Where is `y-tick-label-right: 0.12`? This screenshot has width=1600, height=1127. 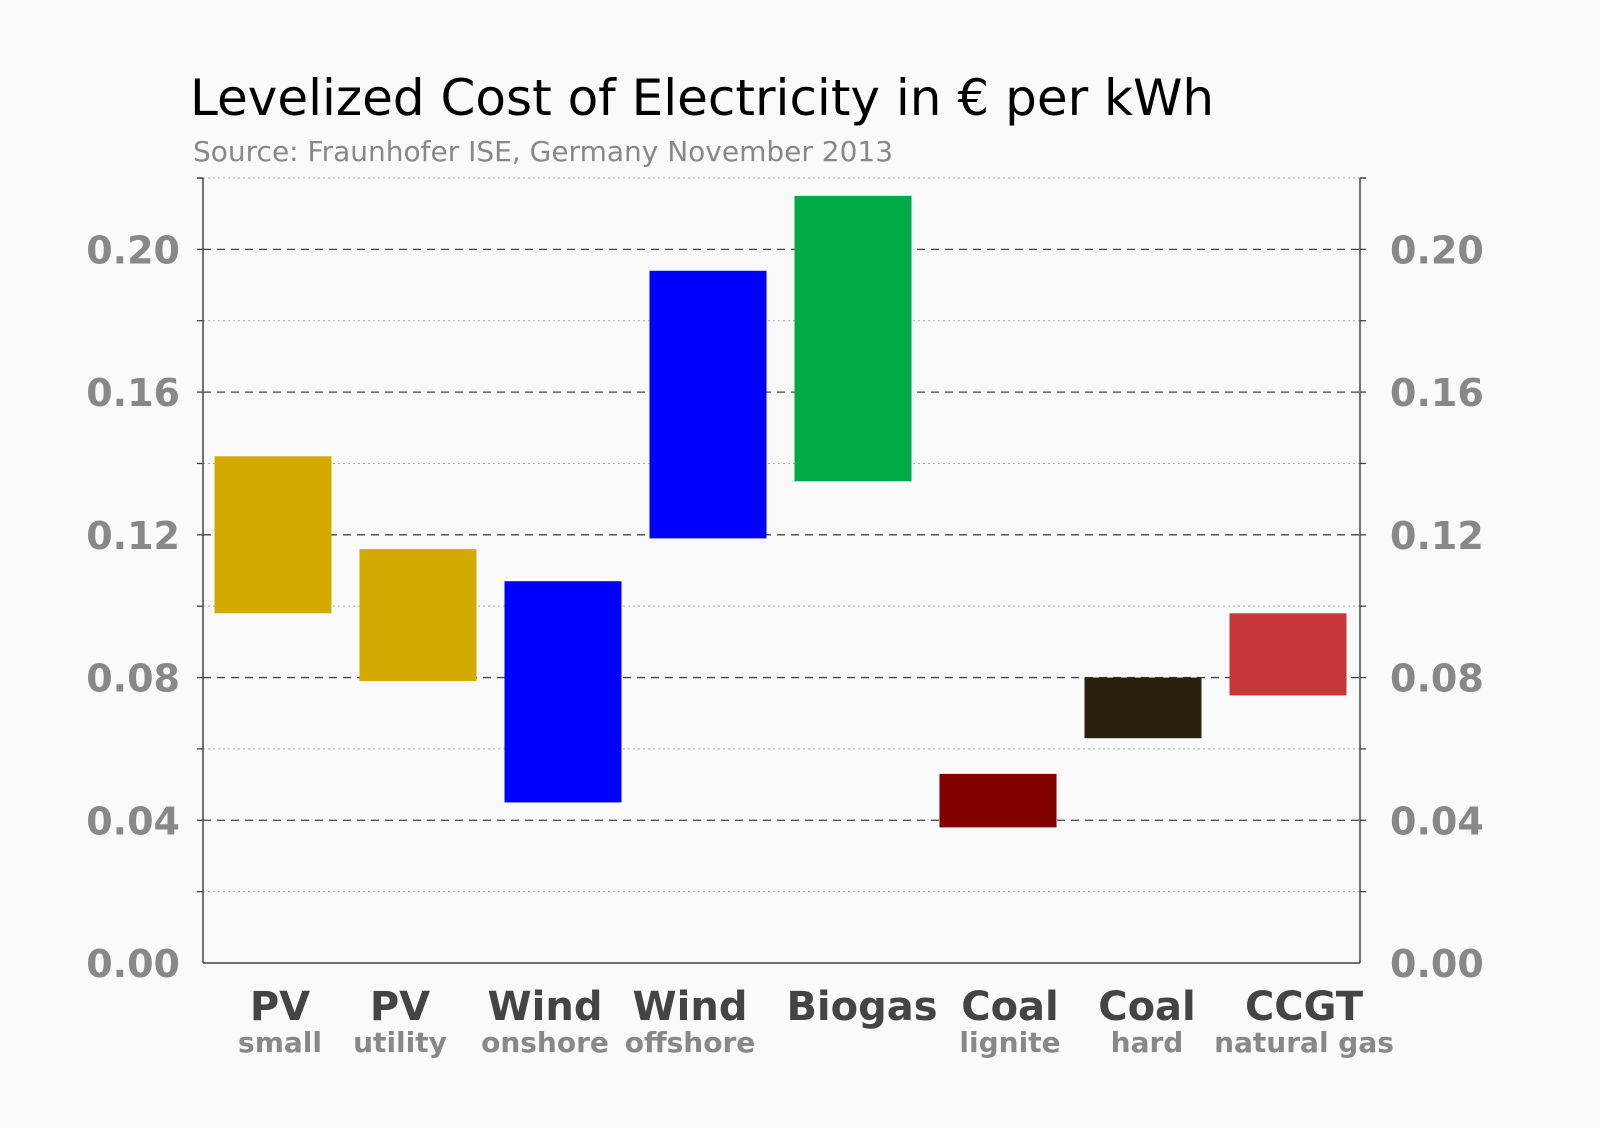 y-tick-label-right: 0.12 is located at coordinates (1437, 536).